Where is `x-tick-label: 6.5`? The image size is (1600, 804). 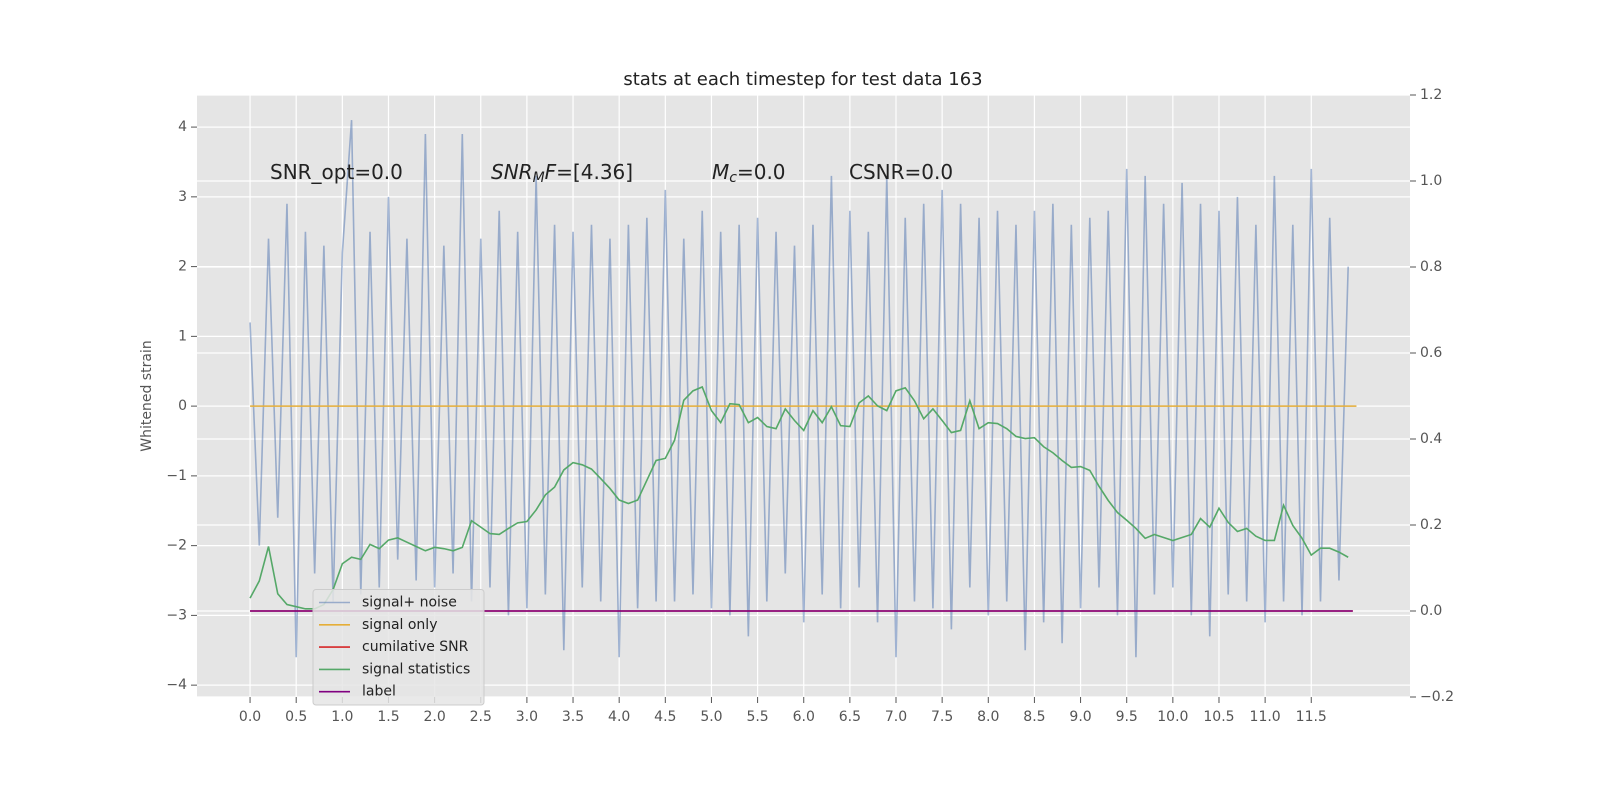
x-tick-label: 6.5 is located at coordinates (850, 717).